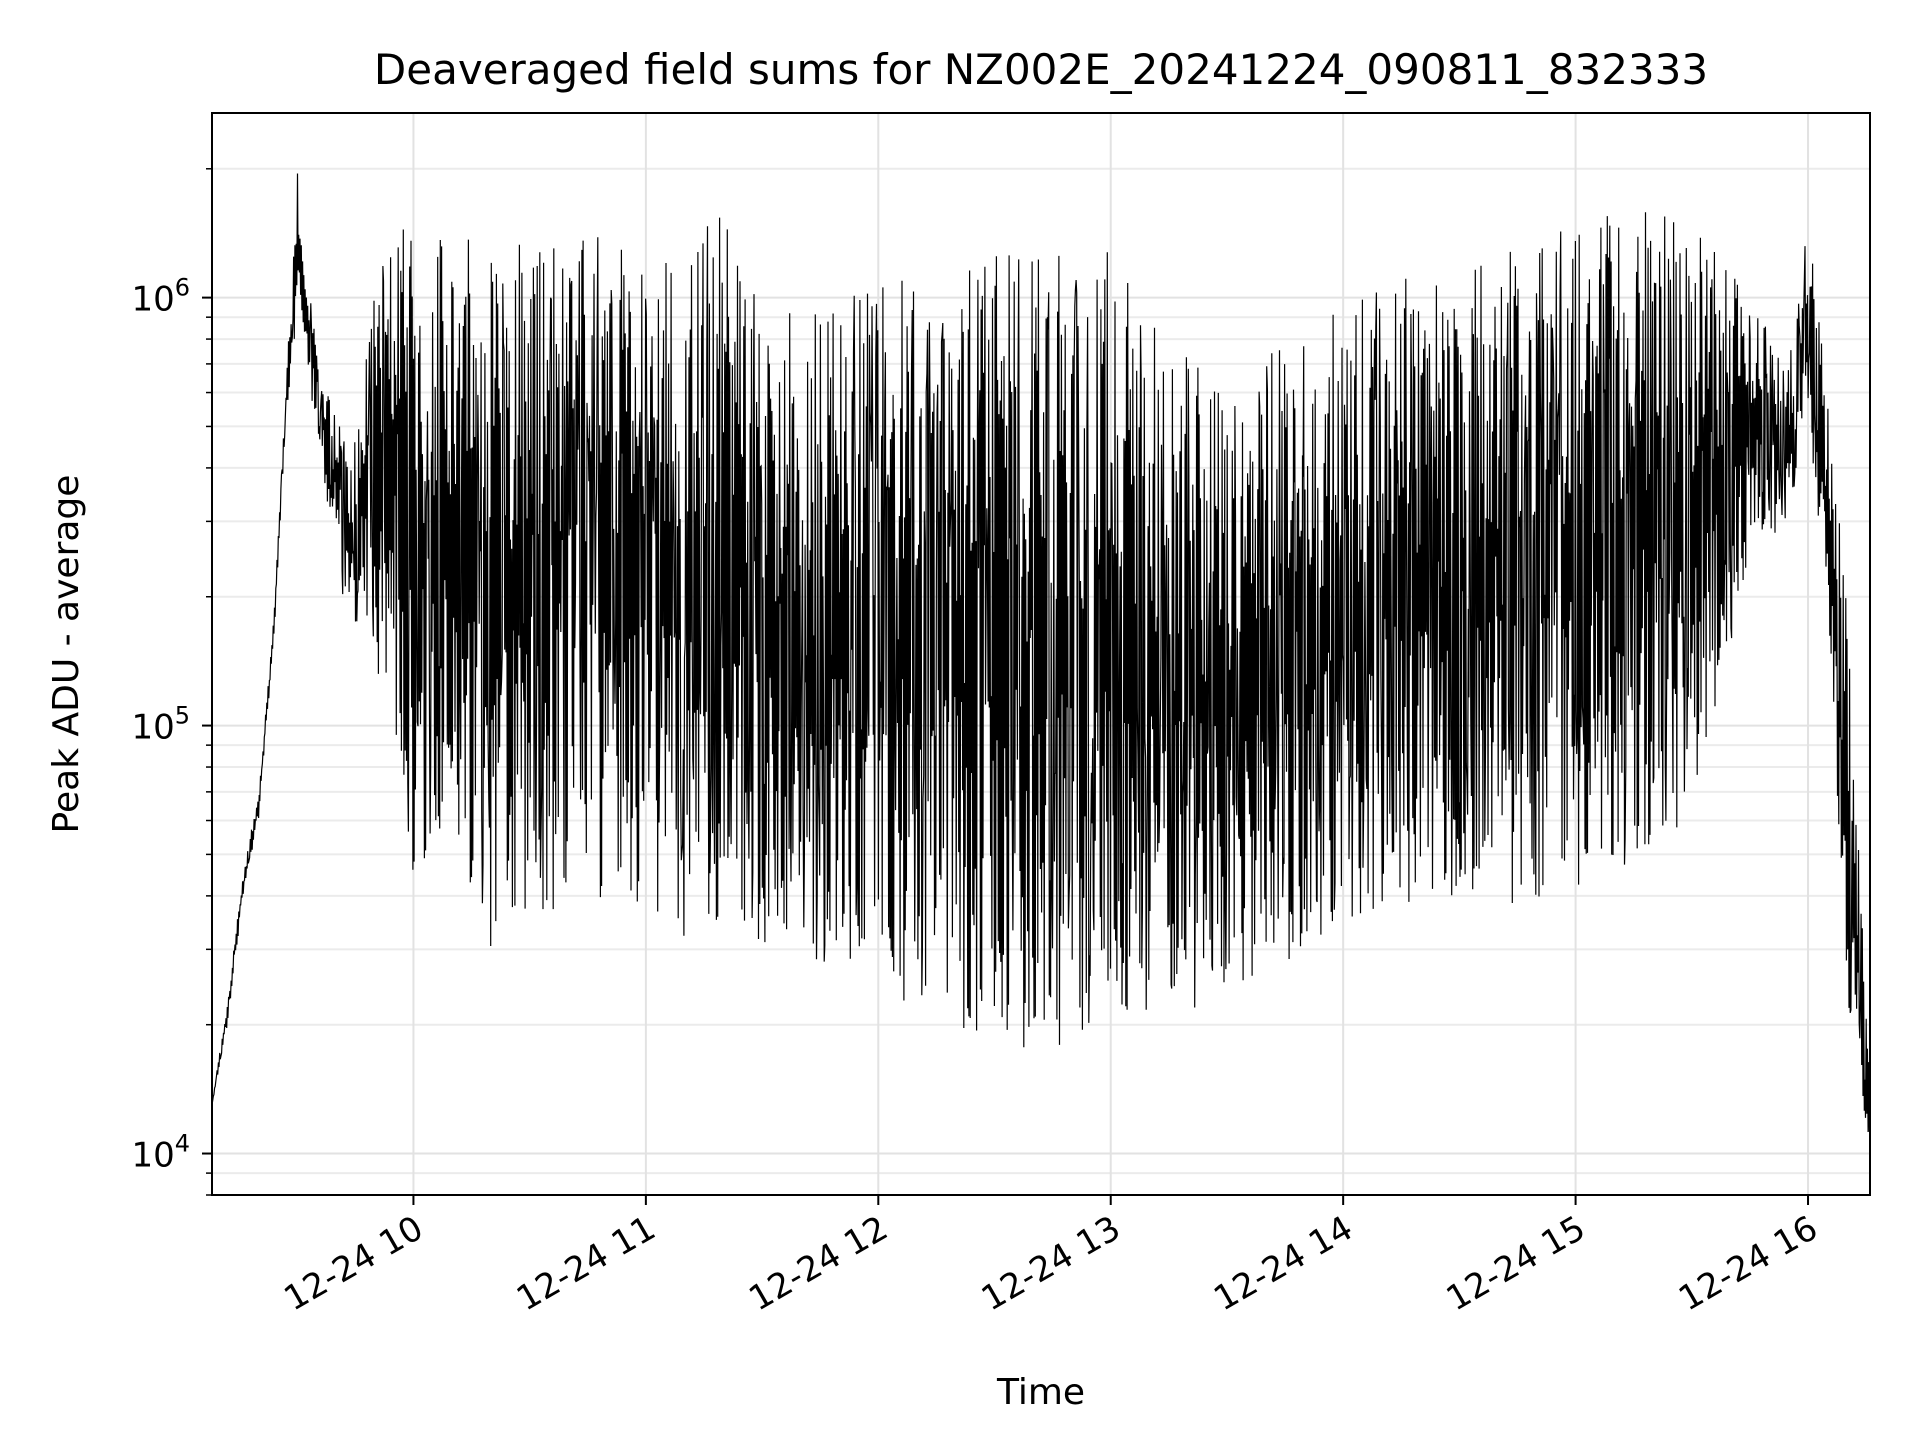 This screenshot has width=1920, height=1440. I want to click on y-tick-label: 10⁴, so click(160, 1153).